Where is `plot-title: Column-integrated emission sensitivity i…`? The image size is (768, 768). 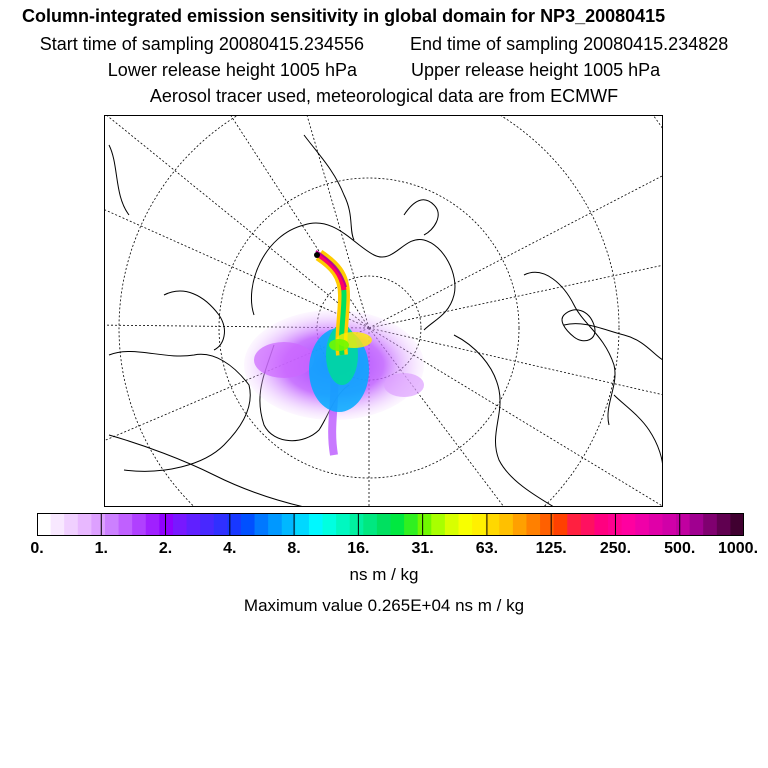
plot-title: Column-integrated emission sensitivity i… is located at coordinates (344, 16).